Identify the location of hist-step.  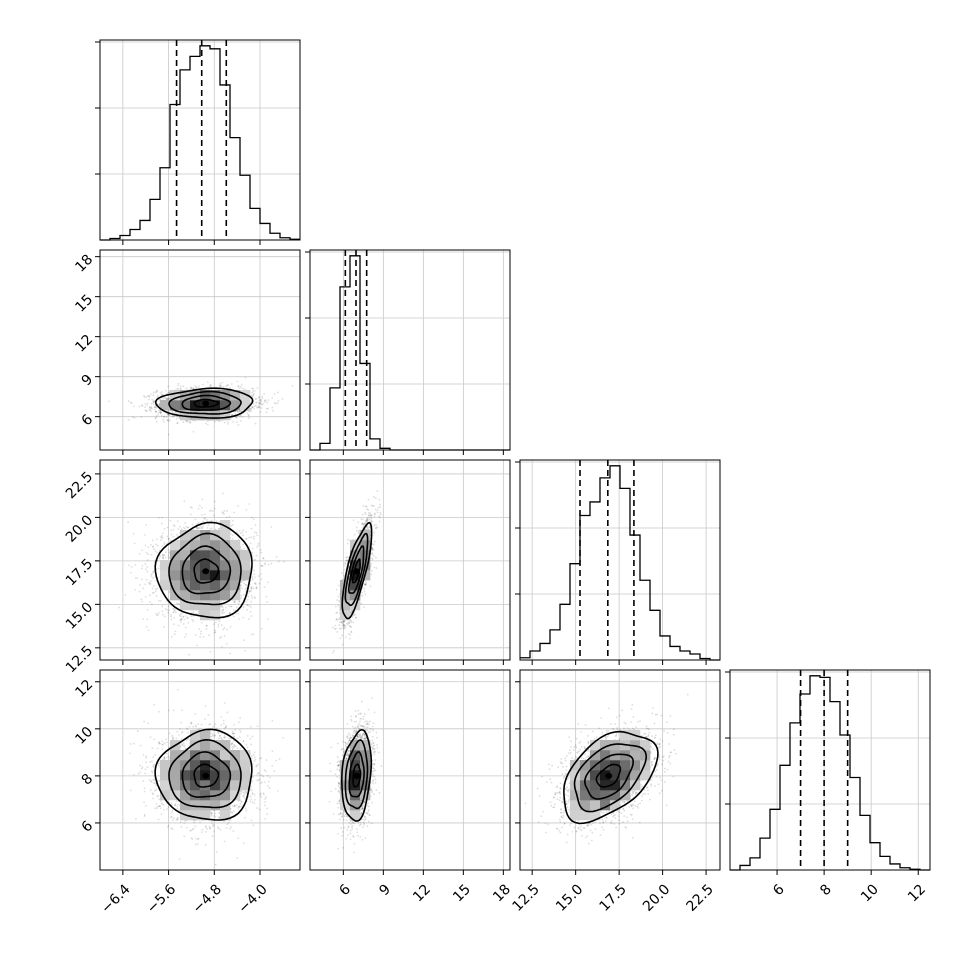
(200, 143).